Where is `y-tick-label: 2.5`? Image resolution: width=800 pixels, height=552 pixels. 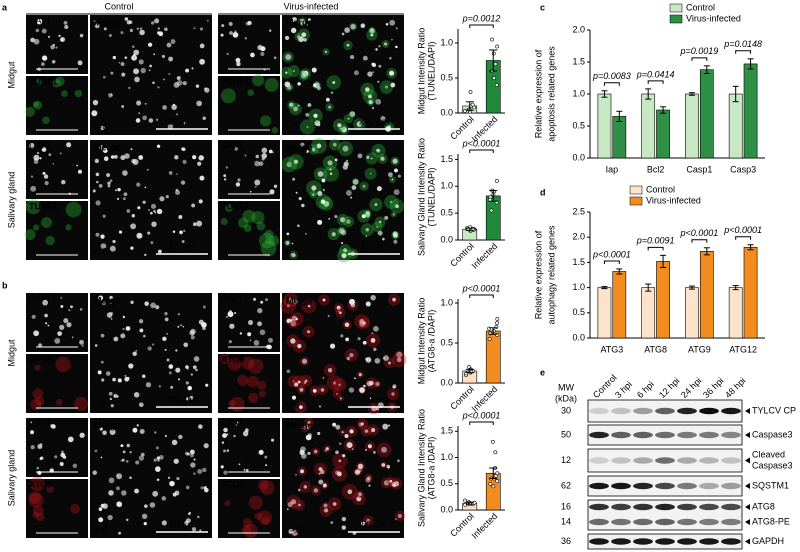
y-tick-label: 2.5 is located at coordinates (578, 211).